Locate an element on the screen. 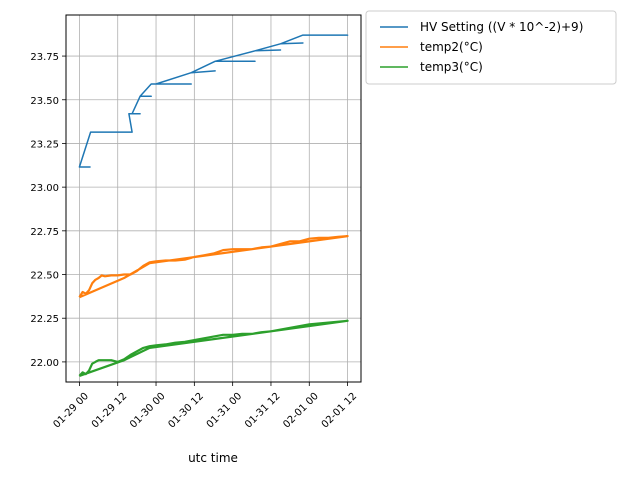 The image size is (640, 480). y-tick-label: 22.50 is located at coordinates (44, 276).